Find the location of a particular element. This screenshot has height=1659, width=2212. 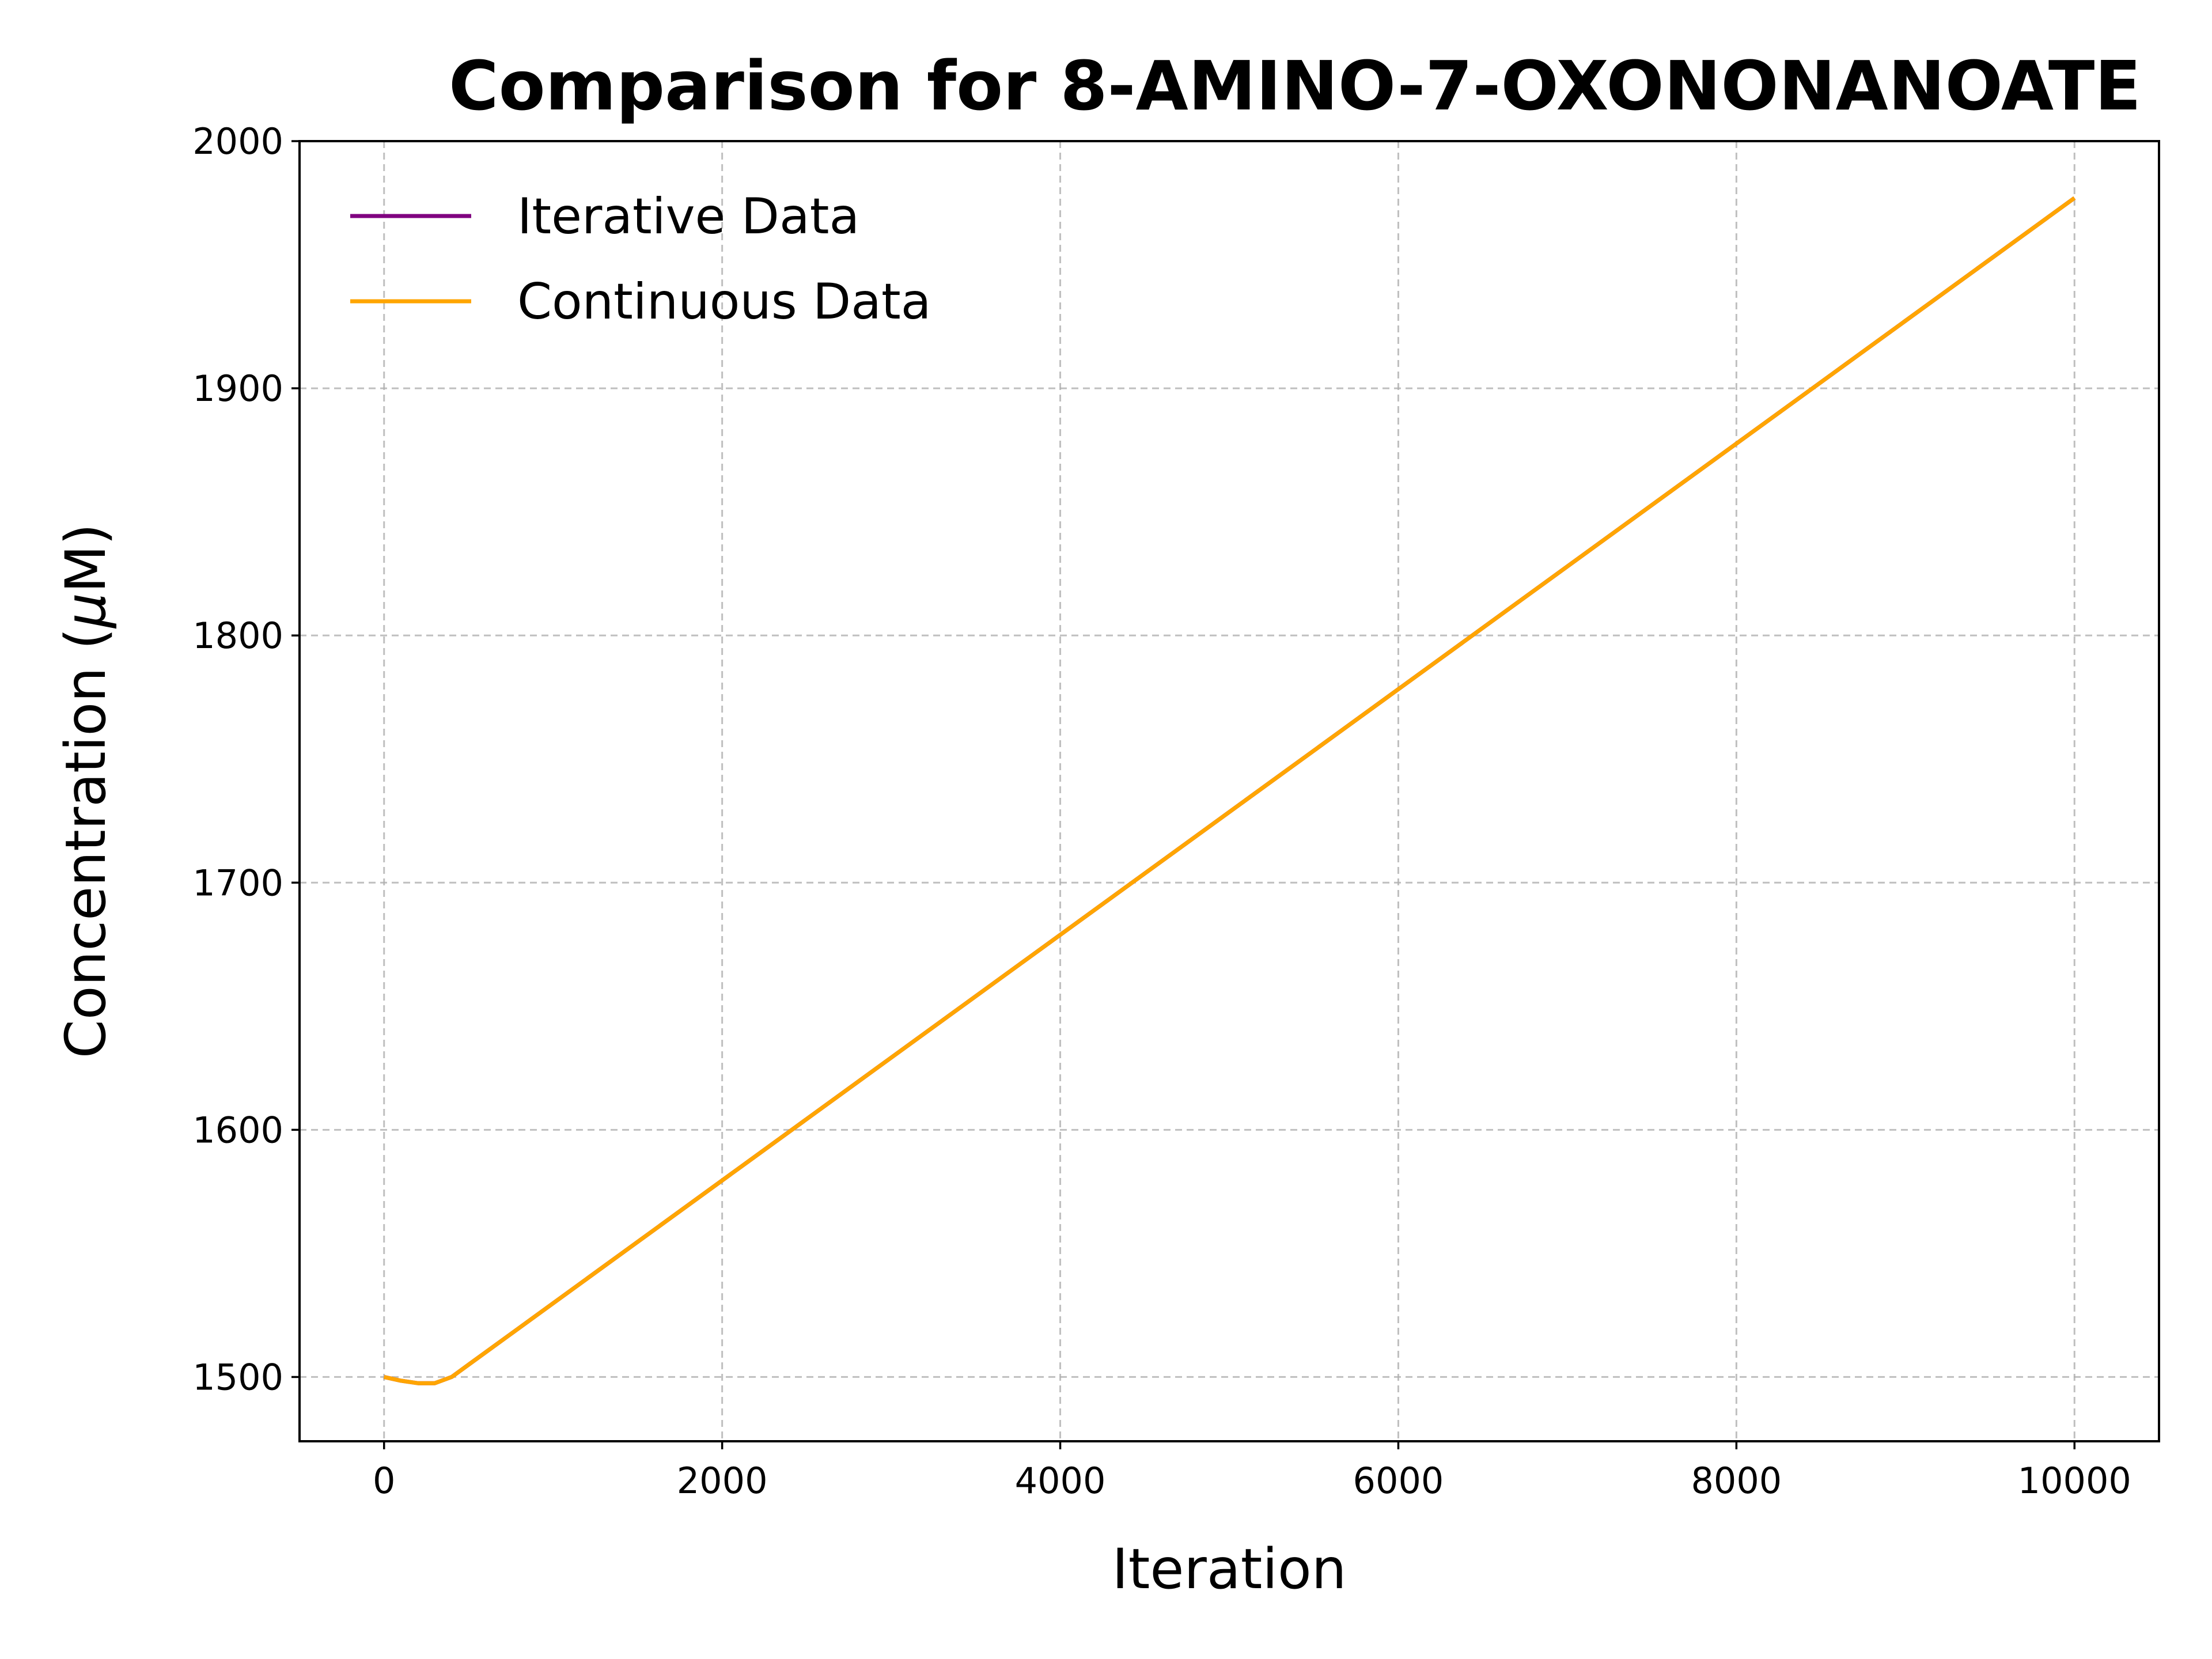

x-tick-label: 2000 is located at coordinates (722, 1481).